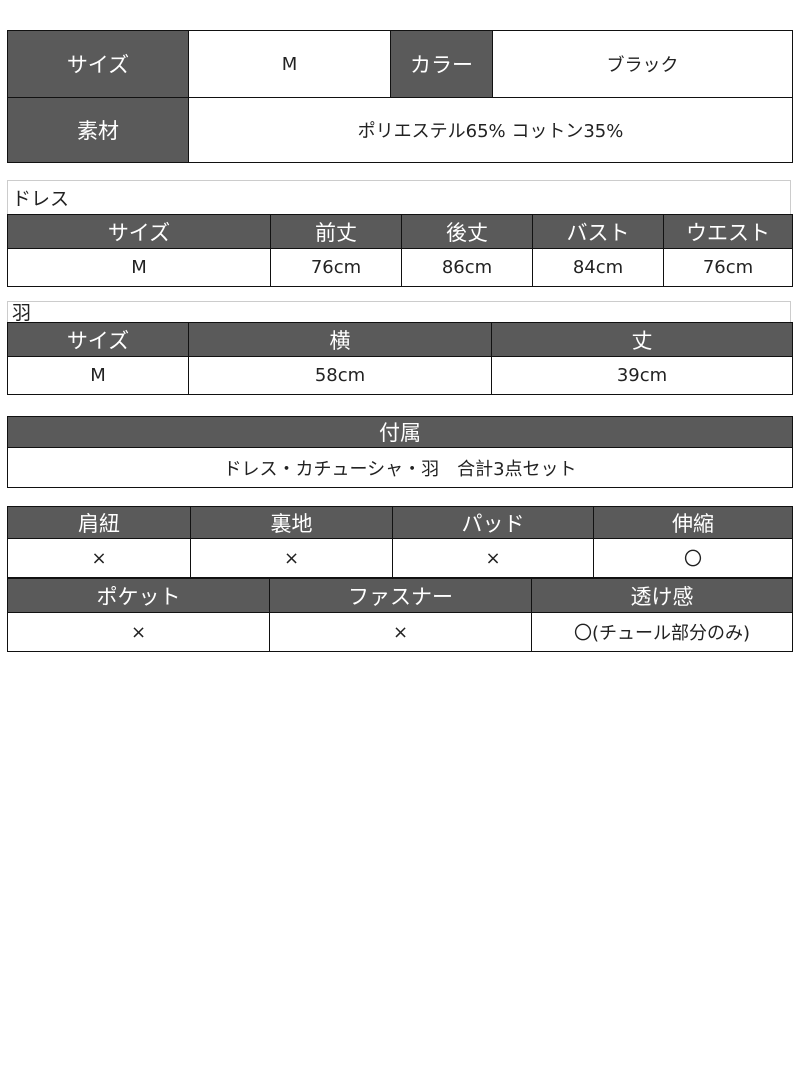 This screenshot has width=800, height=1067. I want to click on feature-value: 〇(チュール部分のみ), so click(662, 632).